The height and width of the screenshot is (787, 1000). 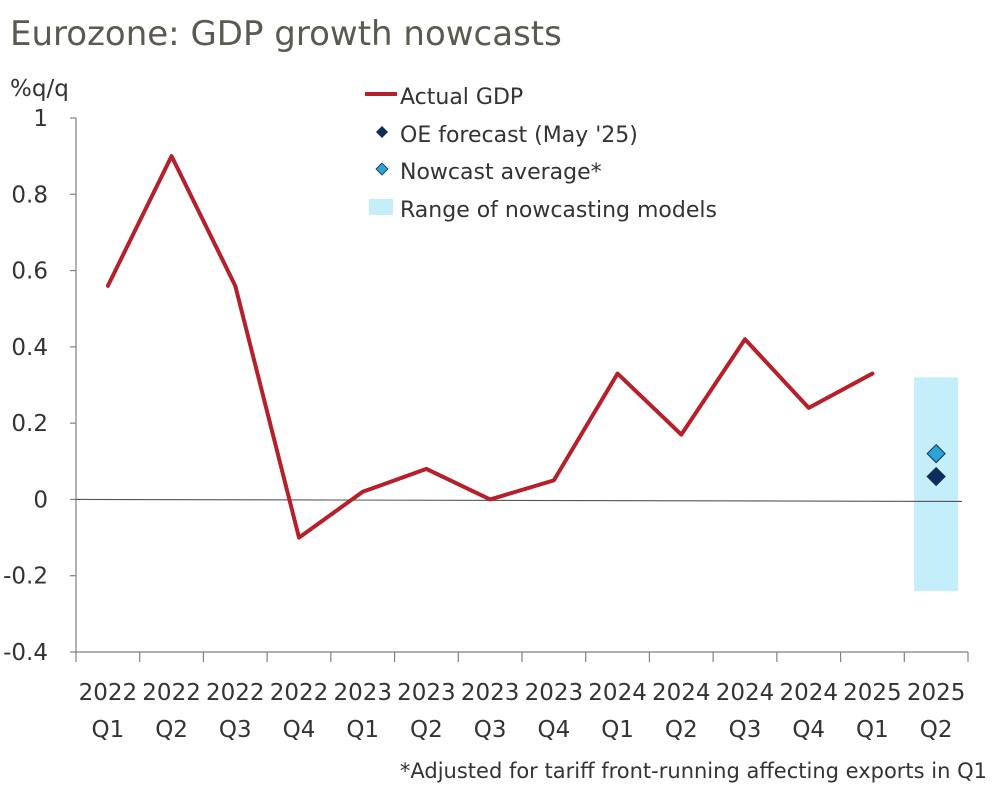 What do you see at coordinates (25, 577) in the screenshot?
I see `y-tick-label: -0.2` at bounding box center [25, 577].